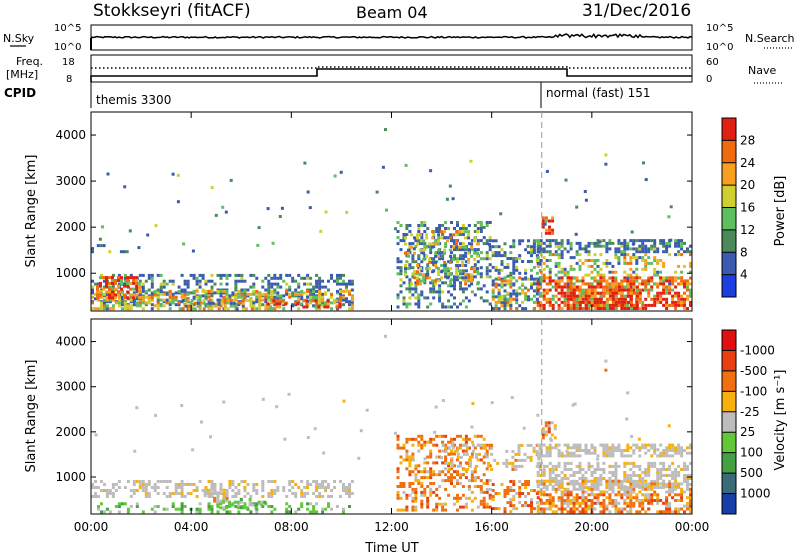 This screenshot has height=554, width=800. Describe the element at coordinates (91, 527) in the screenshot. I see `xtick-label: 00:00` at that location.